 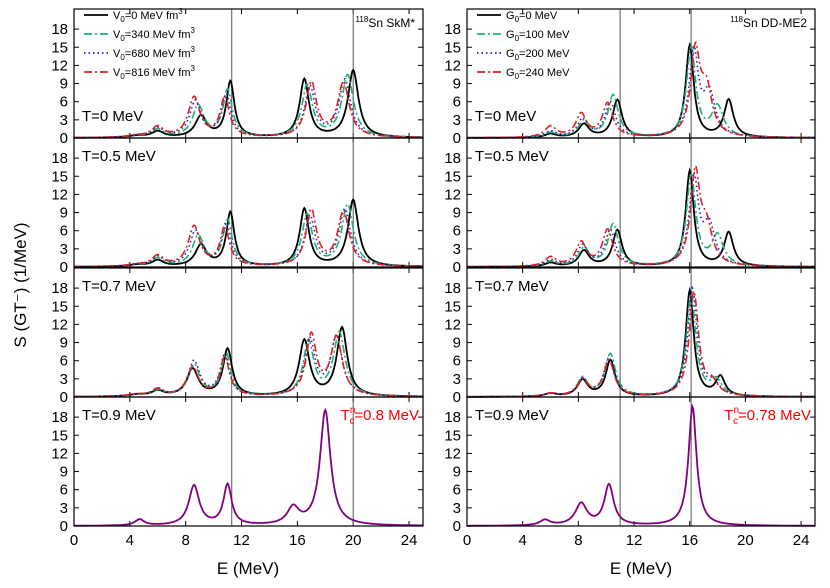 What do you see at coordinates (74, 540) in the screenshot?
I see `x-tick-label: 0` at bounding box center [74, 540].